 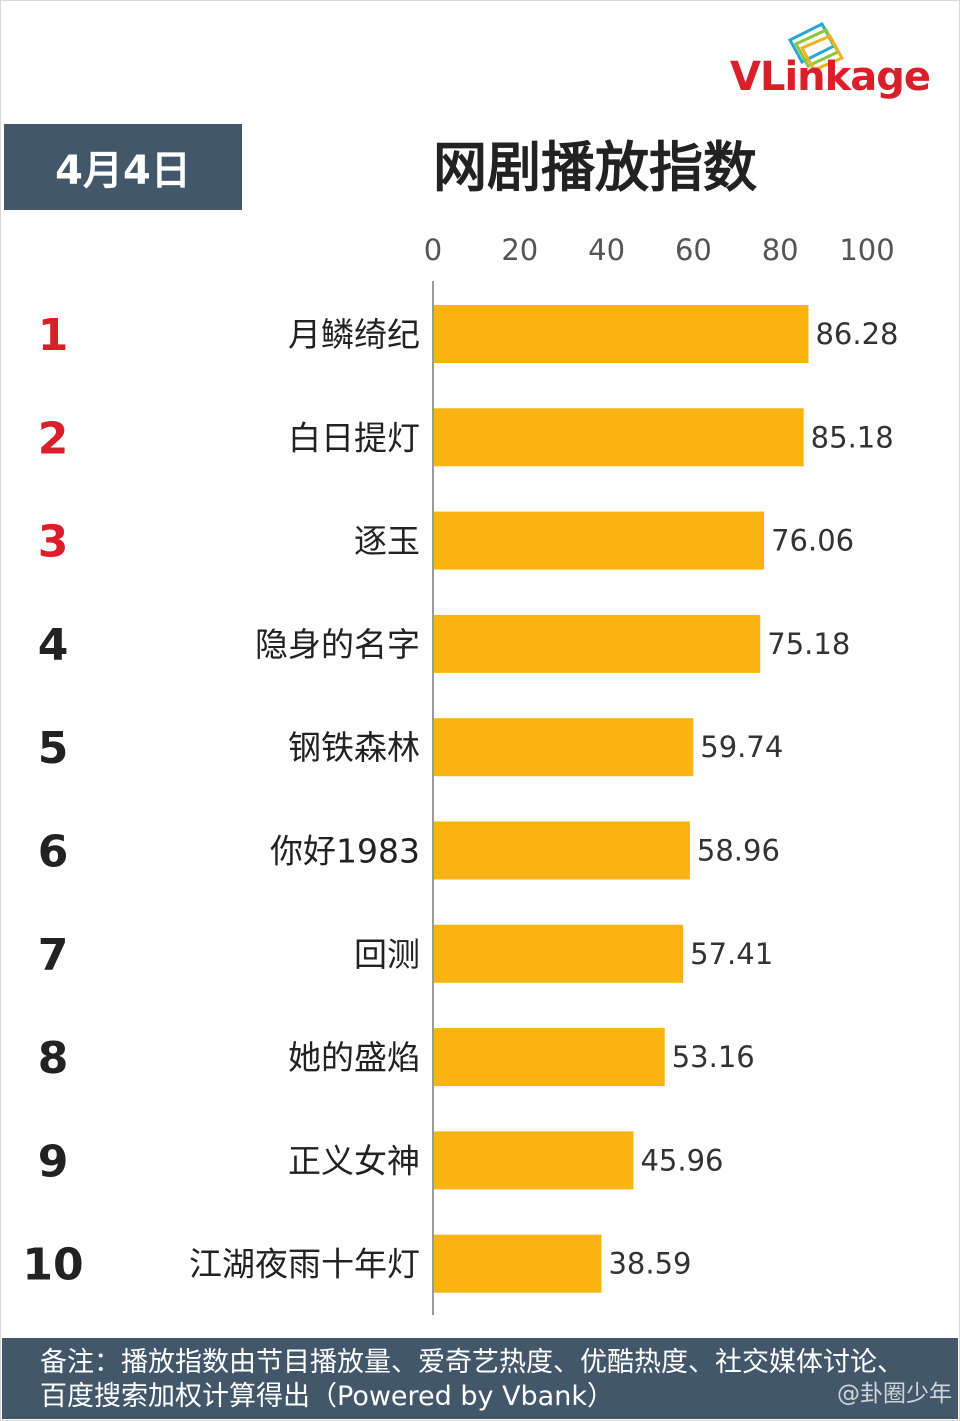 I want to click on category-label: 正义女神, so click(x=354, y=1160).